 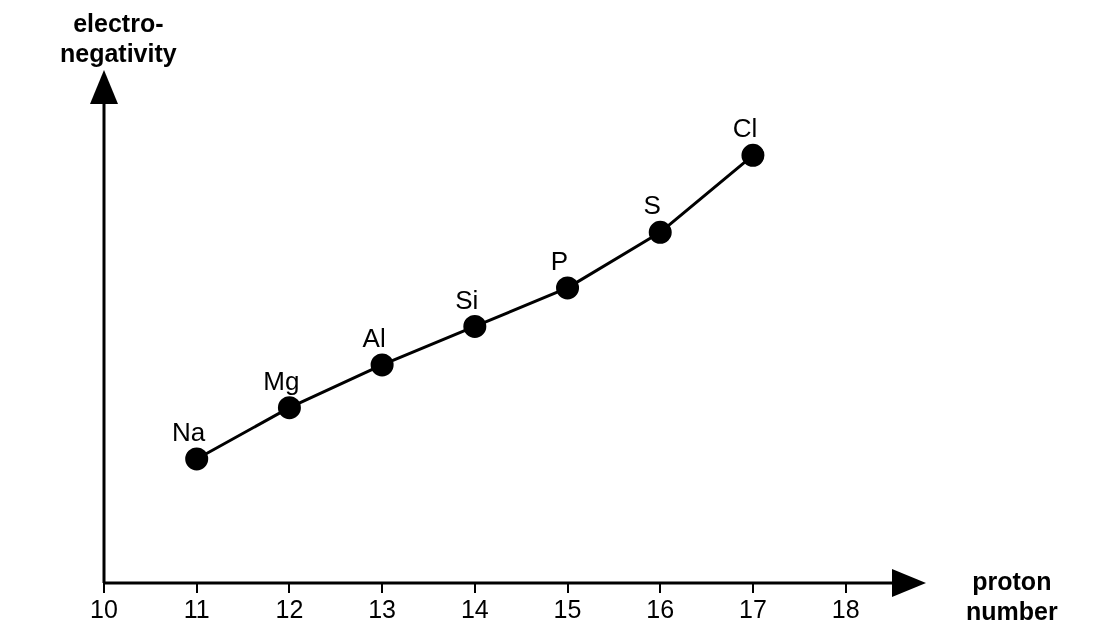 I want to click on x-tick-label: 16, so click(x=660, y=608).